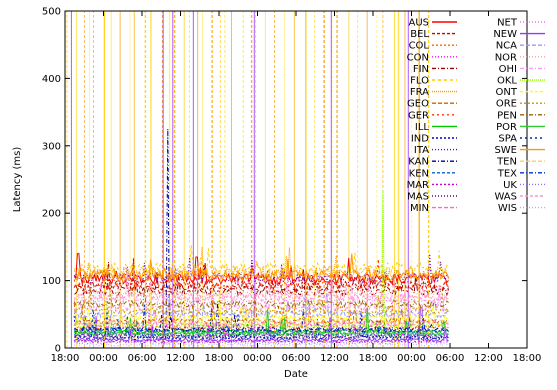 This screenshot has width=557, height=390. What do you see at coordinates (432, 104) in the screenshot?
I see `legend-item-geo: GEO` at bounding box center [432, 104].